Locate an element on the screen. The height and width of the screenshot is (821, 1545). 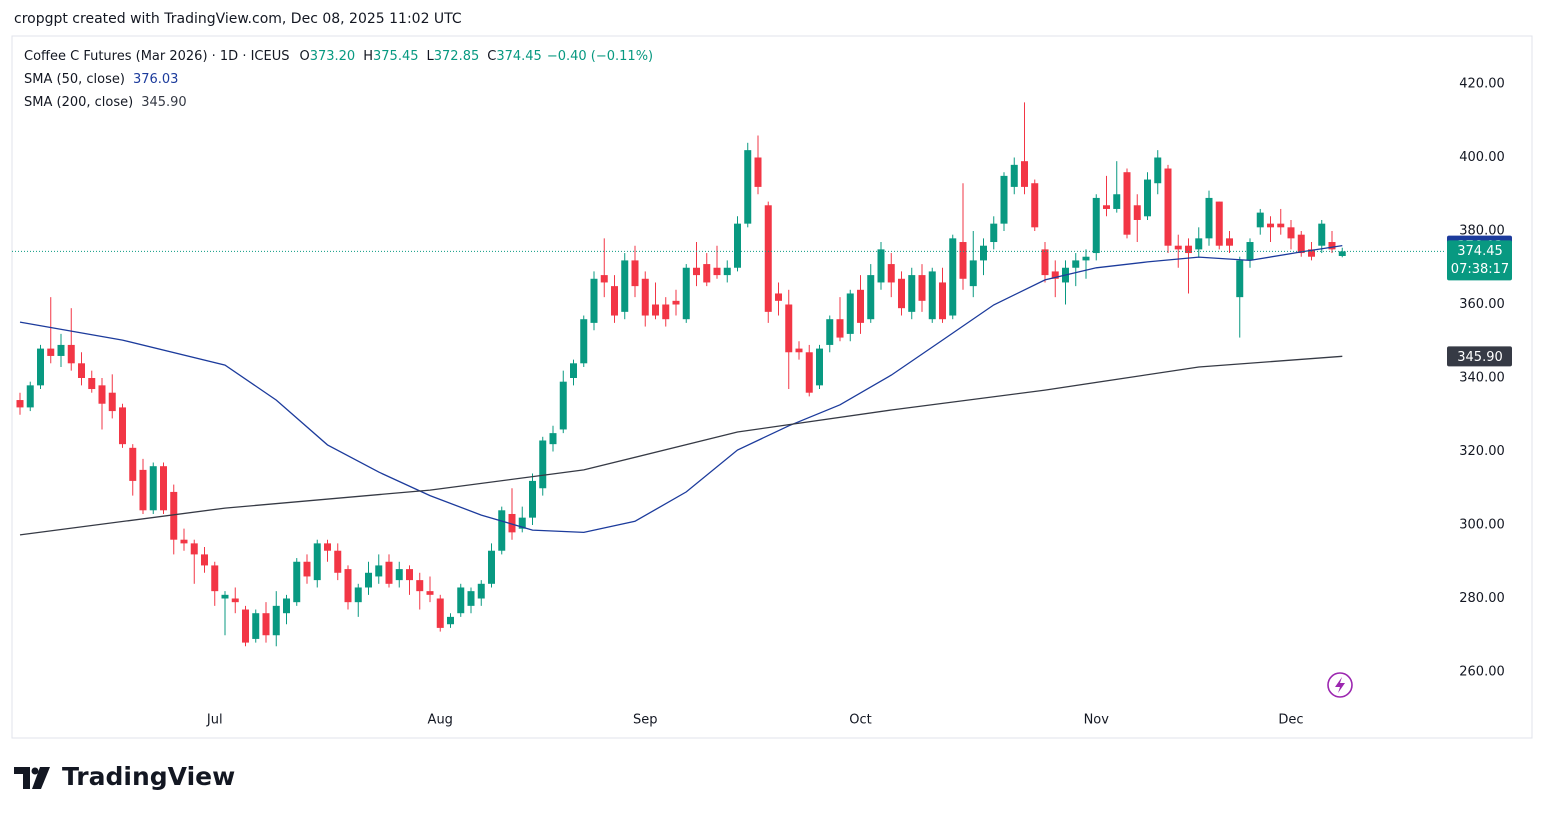
y-tick-label: 320.00 is located at coordinates (1482, 451).